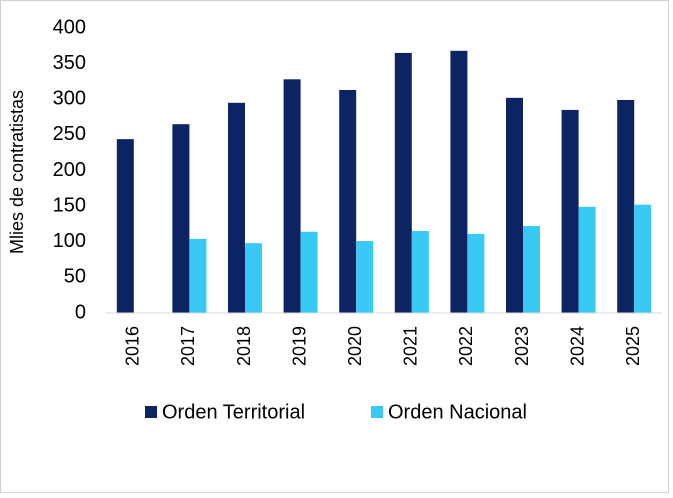 This screenshot has height=498, width=673. I want to click on y-tick-label: 300, so click(69, 99).